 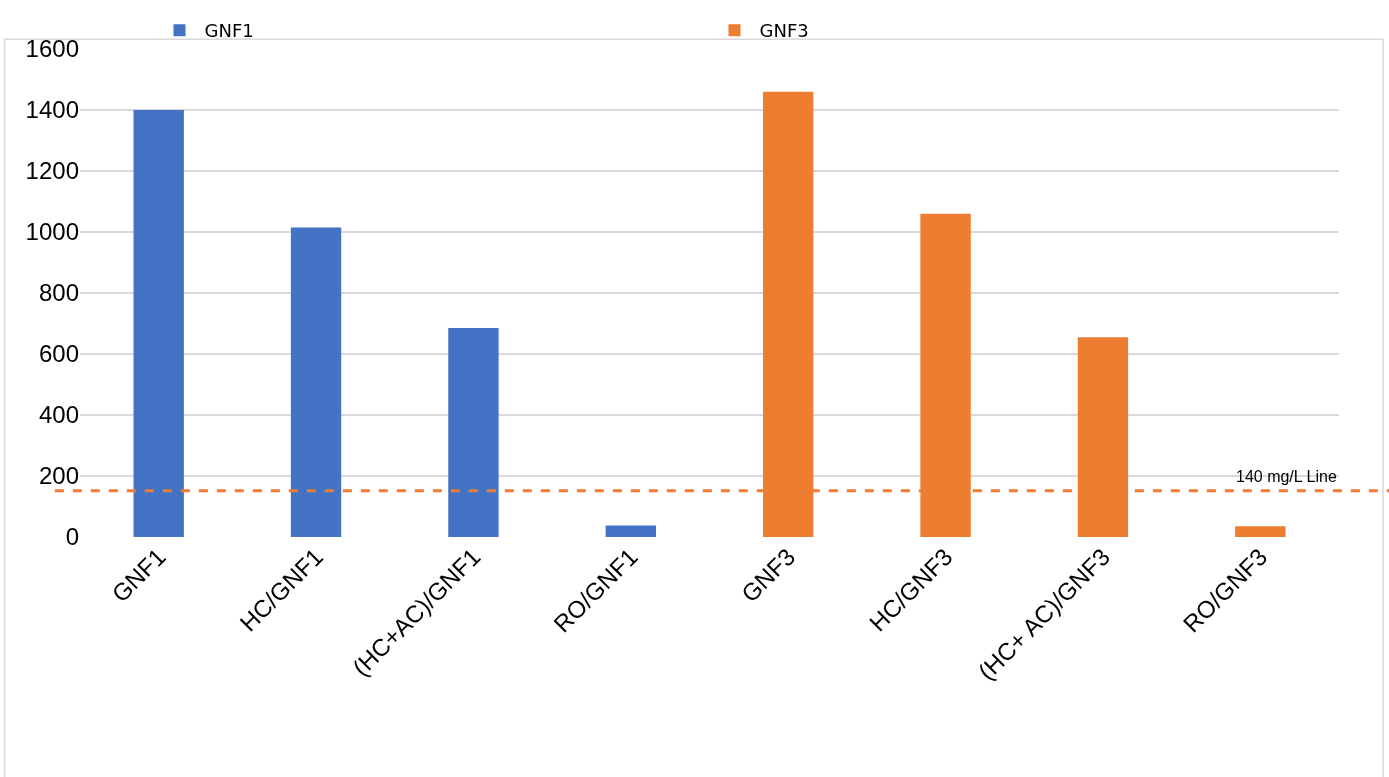 I want to click on y-tick-label: 200, so click(x=58, y=476).